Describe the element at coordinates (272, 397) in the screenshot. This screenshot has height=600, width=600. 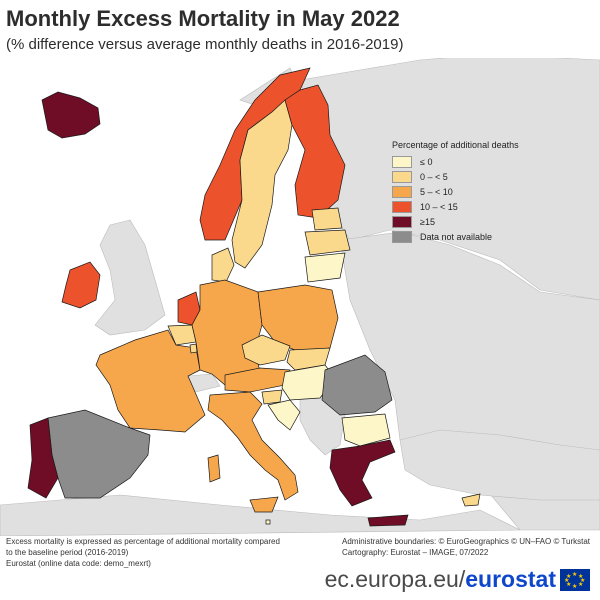
I see `country-slovenia` at that location.